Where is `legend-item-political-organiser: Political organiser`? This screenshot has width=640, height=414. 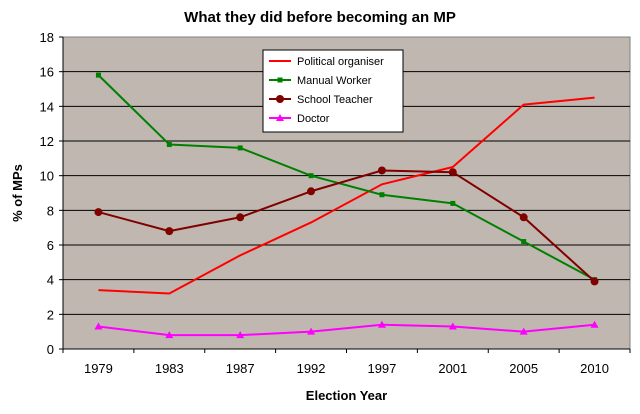
legend-item-political-organiser: Political organiser is located at coordinates (326, 62).